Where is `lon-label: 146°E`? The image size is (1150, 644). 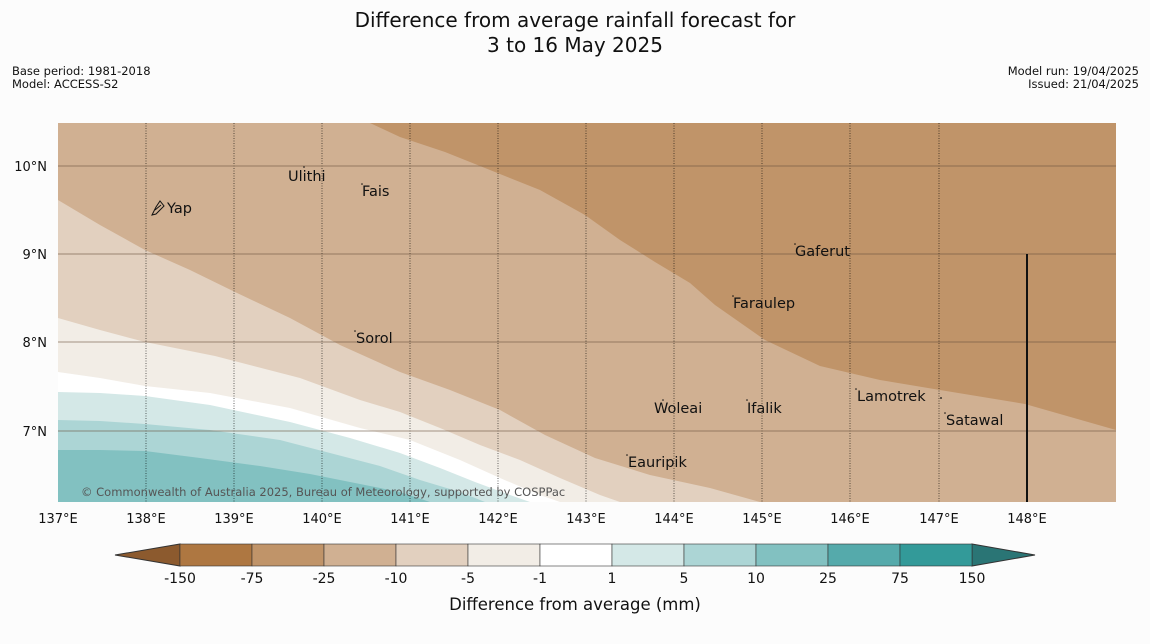 lon-label: 146°E is located at coordinates (850, 519).